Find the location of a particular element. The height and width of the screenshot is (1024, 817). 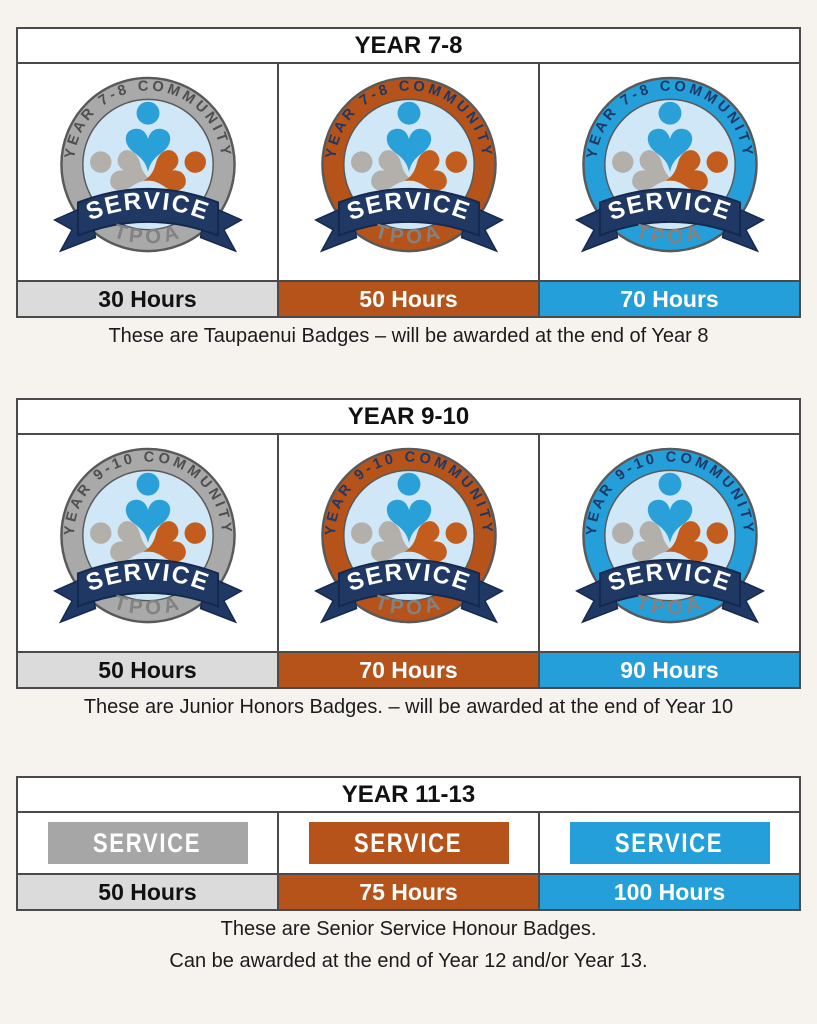

badge-cell-orange: YEAR 7-8 COMMUNITY SERVICE is located at coordinates (409, 172).